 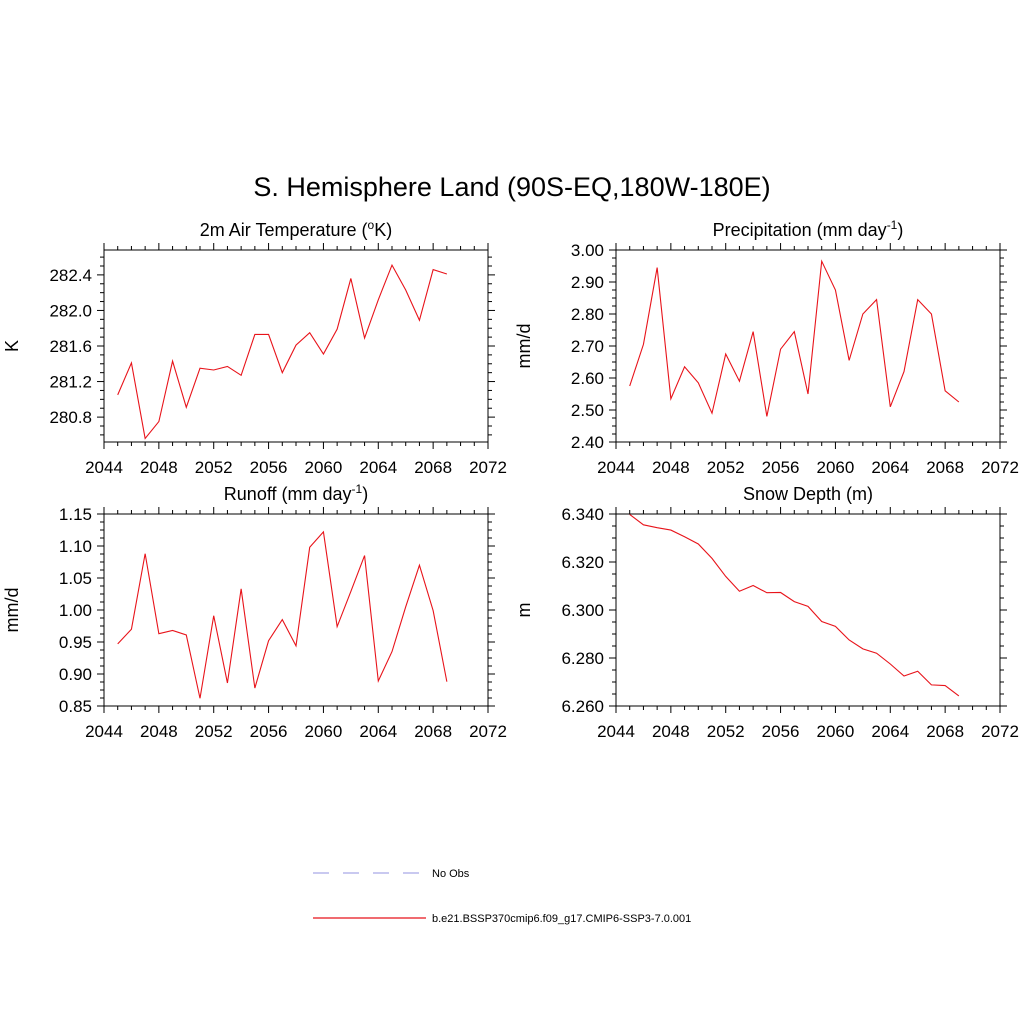 What do you see at coordinates (587, 314) in the screenshot?
I see `y-tick-label: 2.80` at bounding box center [587, 314].